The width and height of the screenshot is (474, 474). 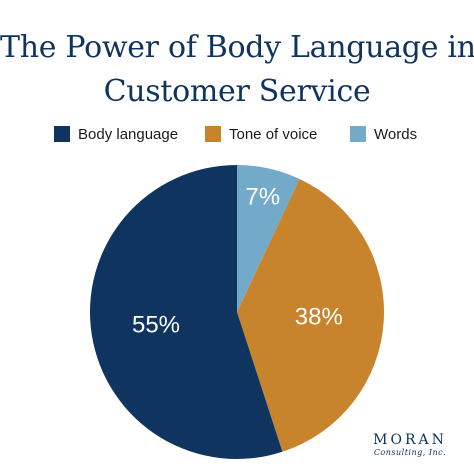 I want to click on logo-name: MORAN, so click(x=410, y=440).